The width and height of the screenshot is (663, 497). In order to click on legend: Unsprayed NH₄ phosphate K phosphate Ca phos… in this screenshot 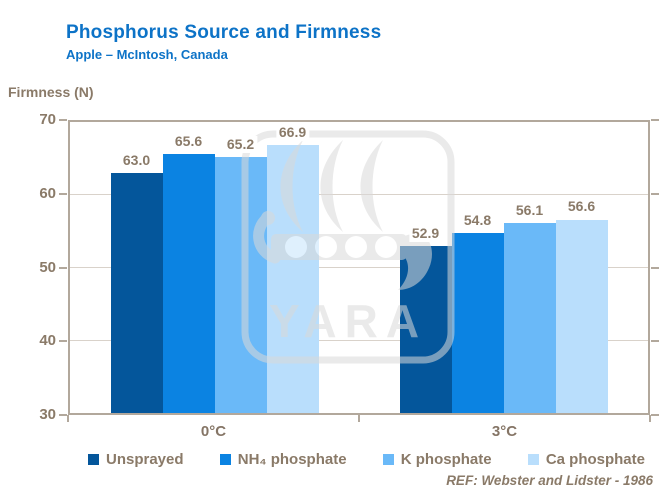, I will do `click(366, 459)`.